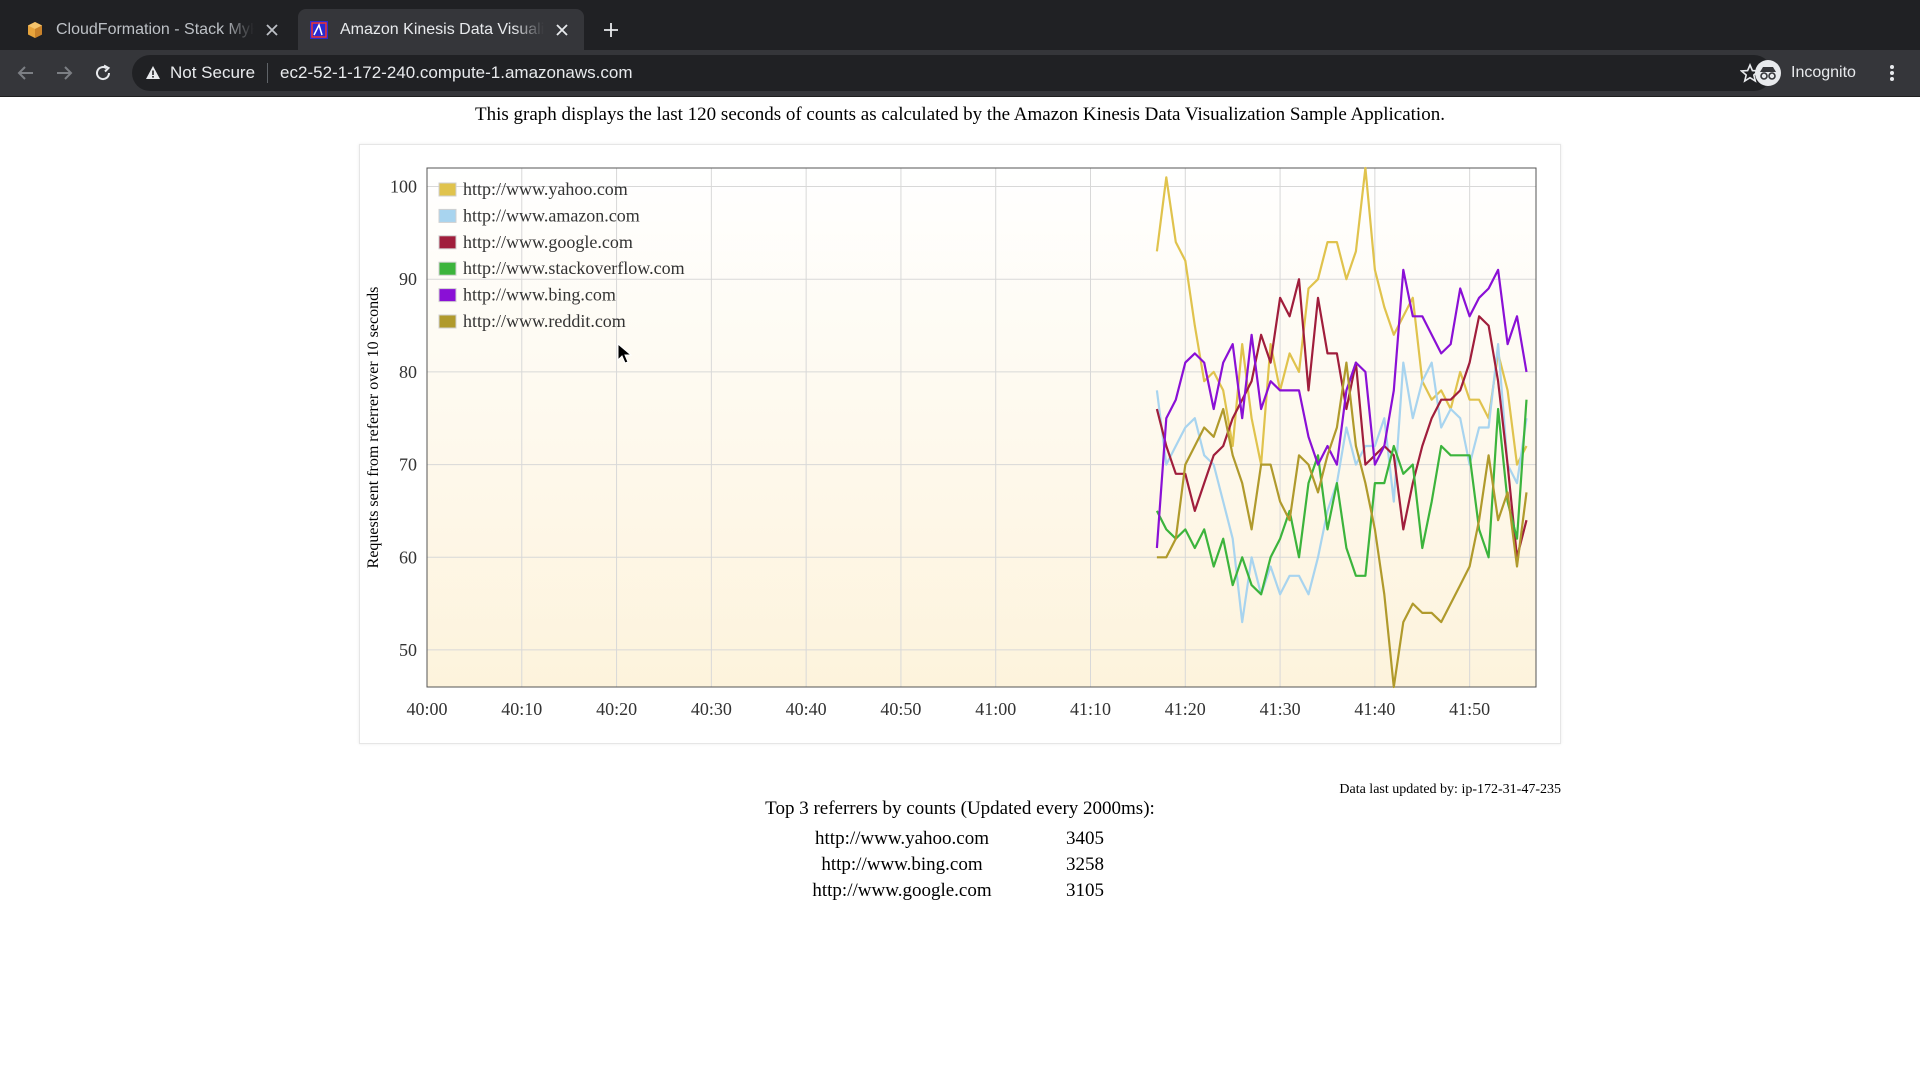 This screenshot has height=1080, width=1920. What do you see at coordinates (153, 73) in the screenshot?
I see `warning-triangle-icon` at bounding box center [153, 73].